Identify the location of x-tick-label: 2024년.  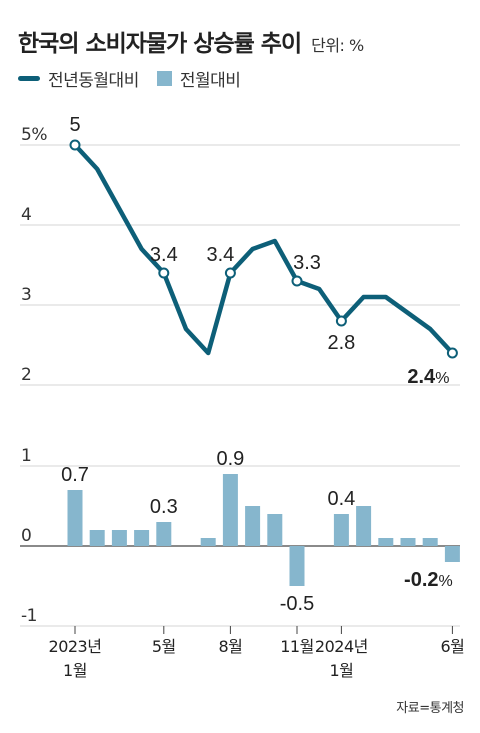
(341, 646).